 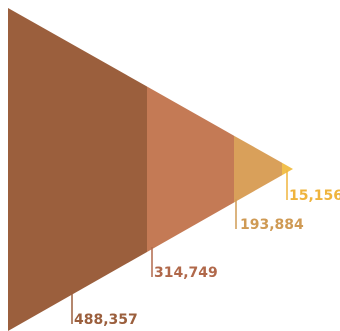 I want to click on value-label-4: 15,156, so click(x=314, y=196).